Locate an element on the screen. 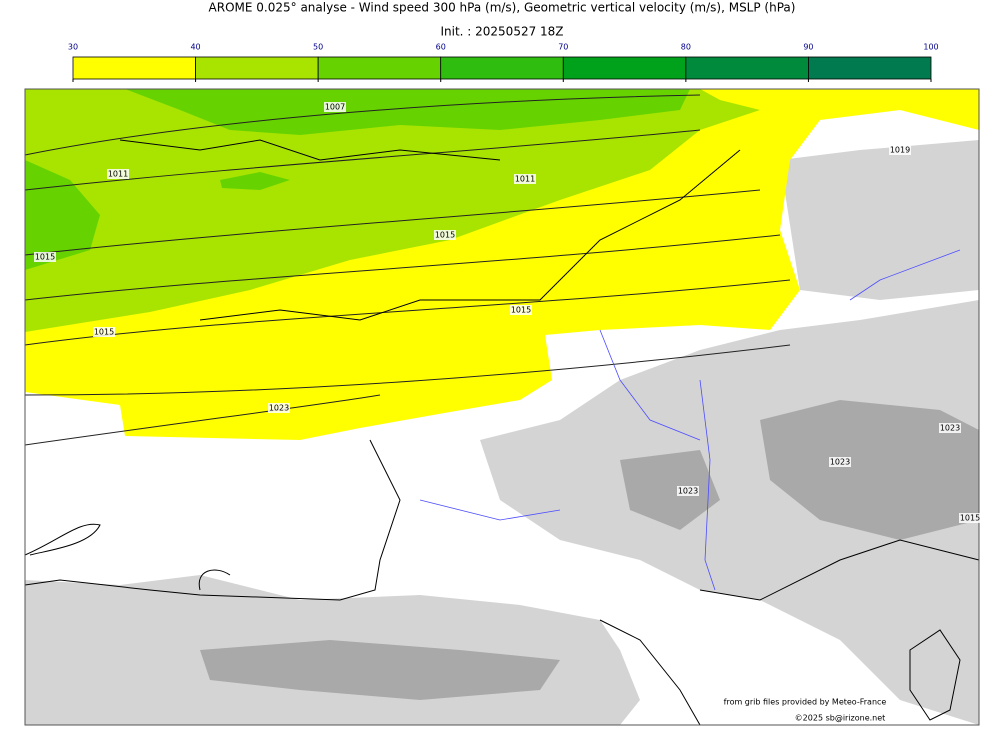 The width and height of the screenshot is (1005, 738). isobar-label: 1007 is located at coordinates (335, 107).